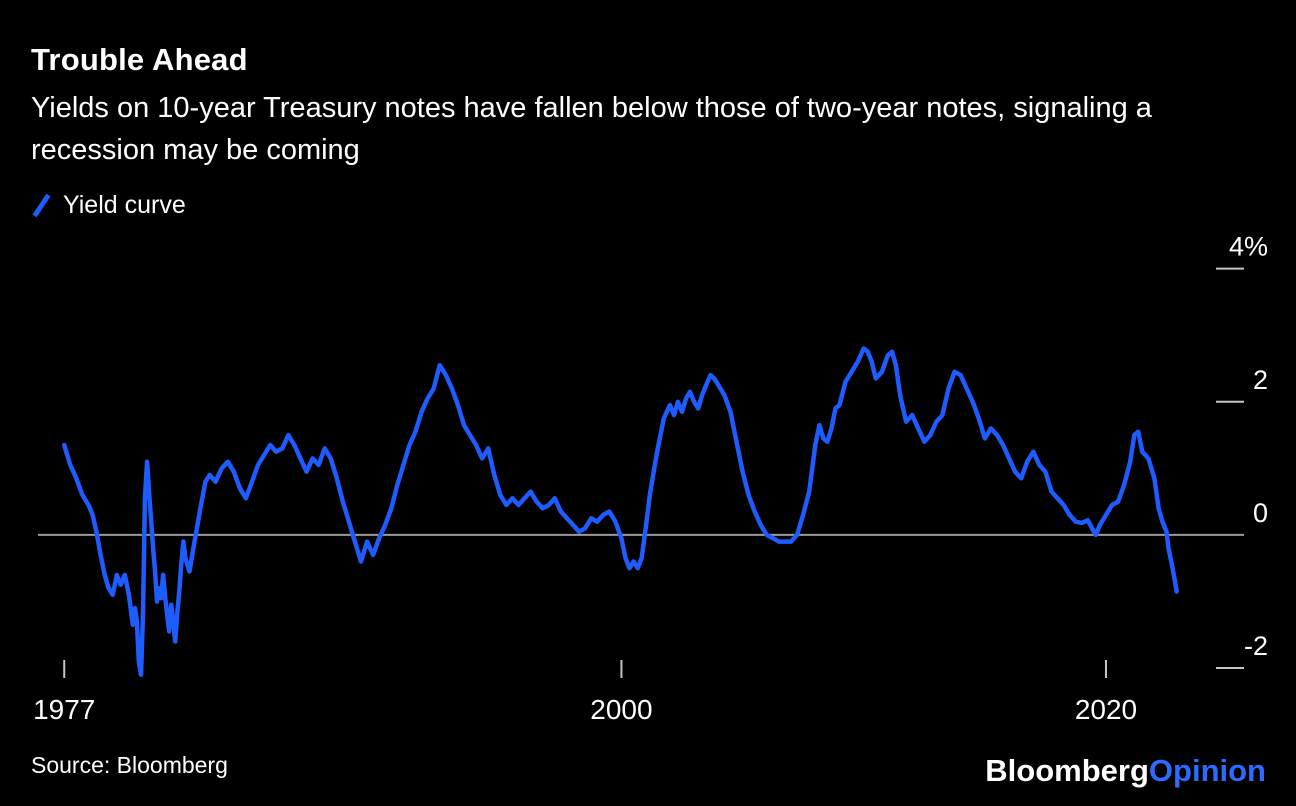  What do you see at coordinates (1106, 709) in the screenshot?
I see `x-axis-label: 2020` at bounding box center [1106, 709].